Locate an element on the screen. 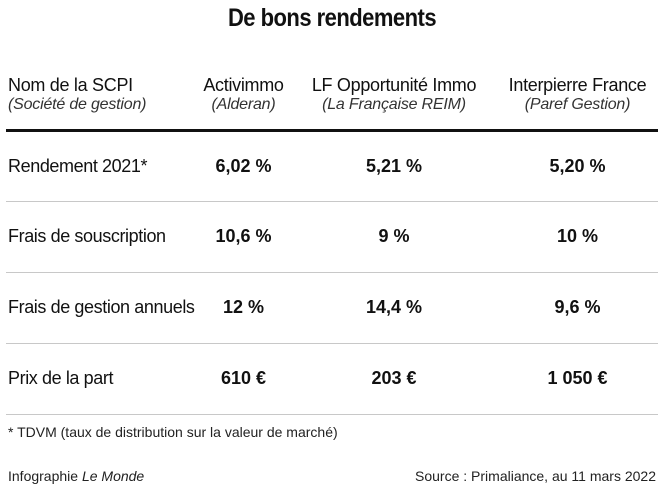 This screenshot has height=489, width=664. table-cell: 6,02 % is located at coordinates (243, 165).